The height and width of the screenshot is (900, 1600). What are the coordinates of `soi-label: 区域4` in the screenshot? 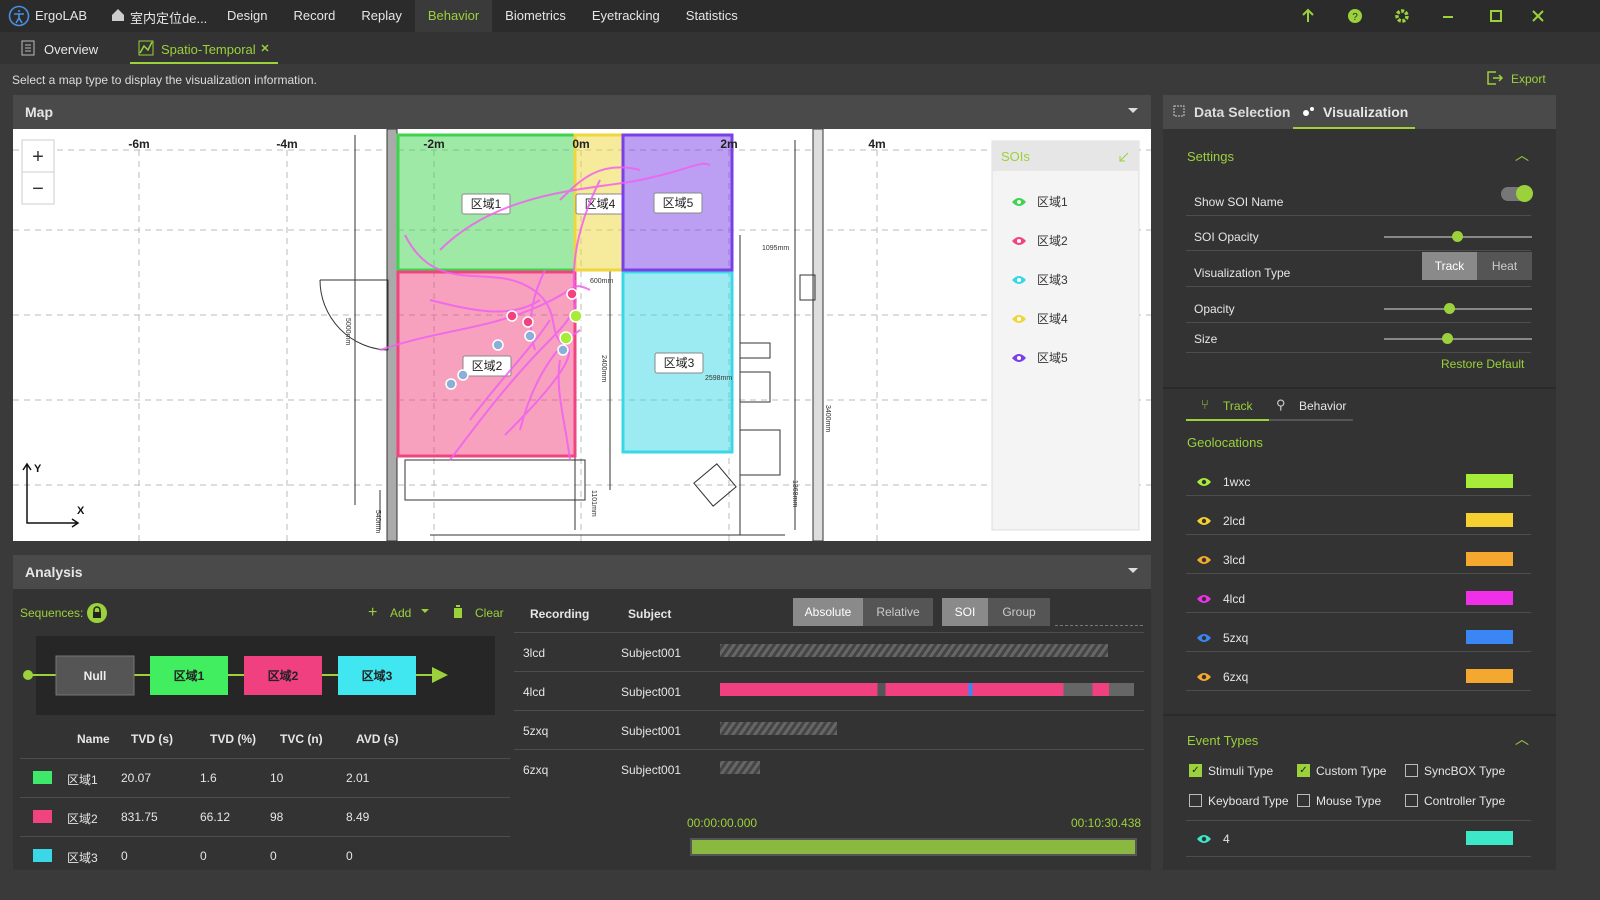 It's located at (600, 204).